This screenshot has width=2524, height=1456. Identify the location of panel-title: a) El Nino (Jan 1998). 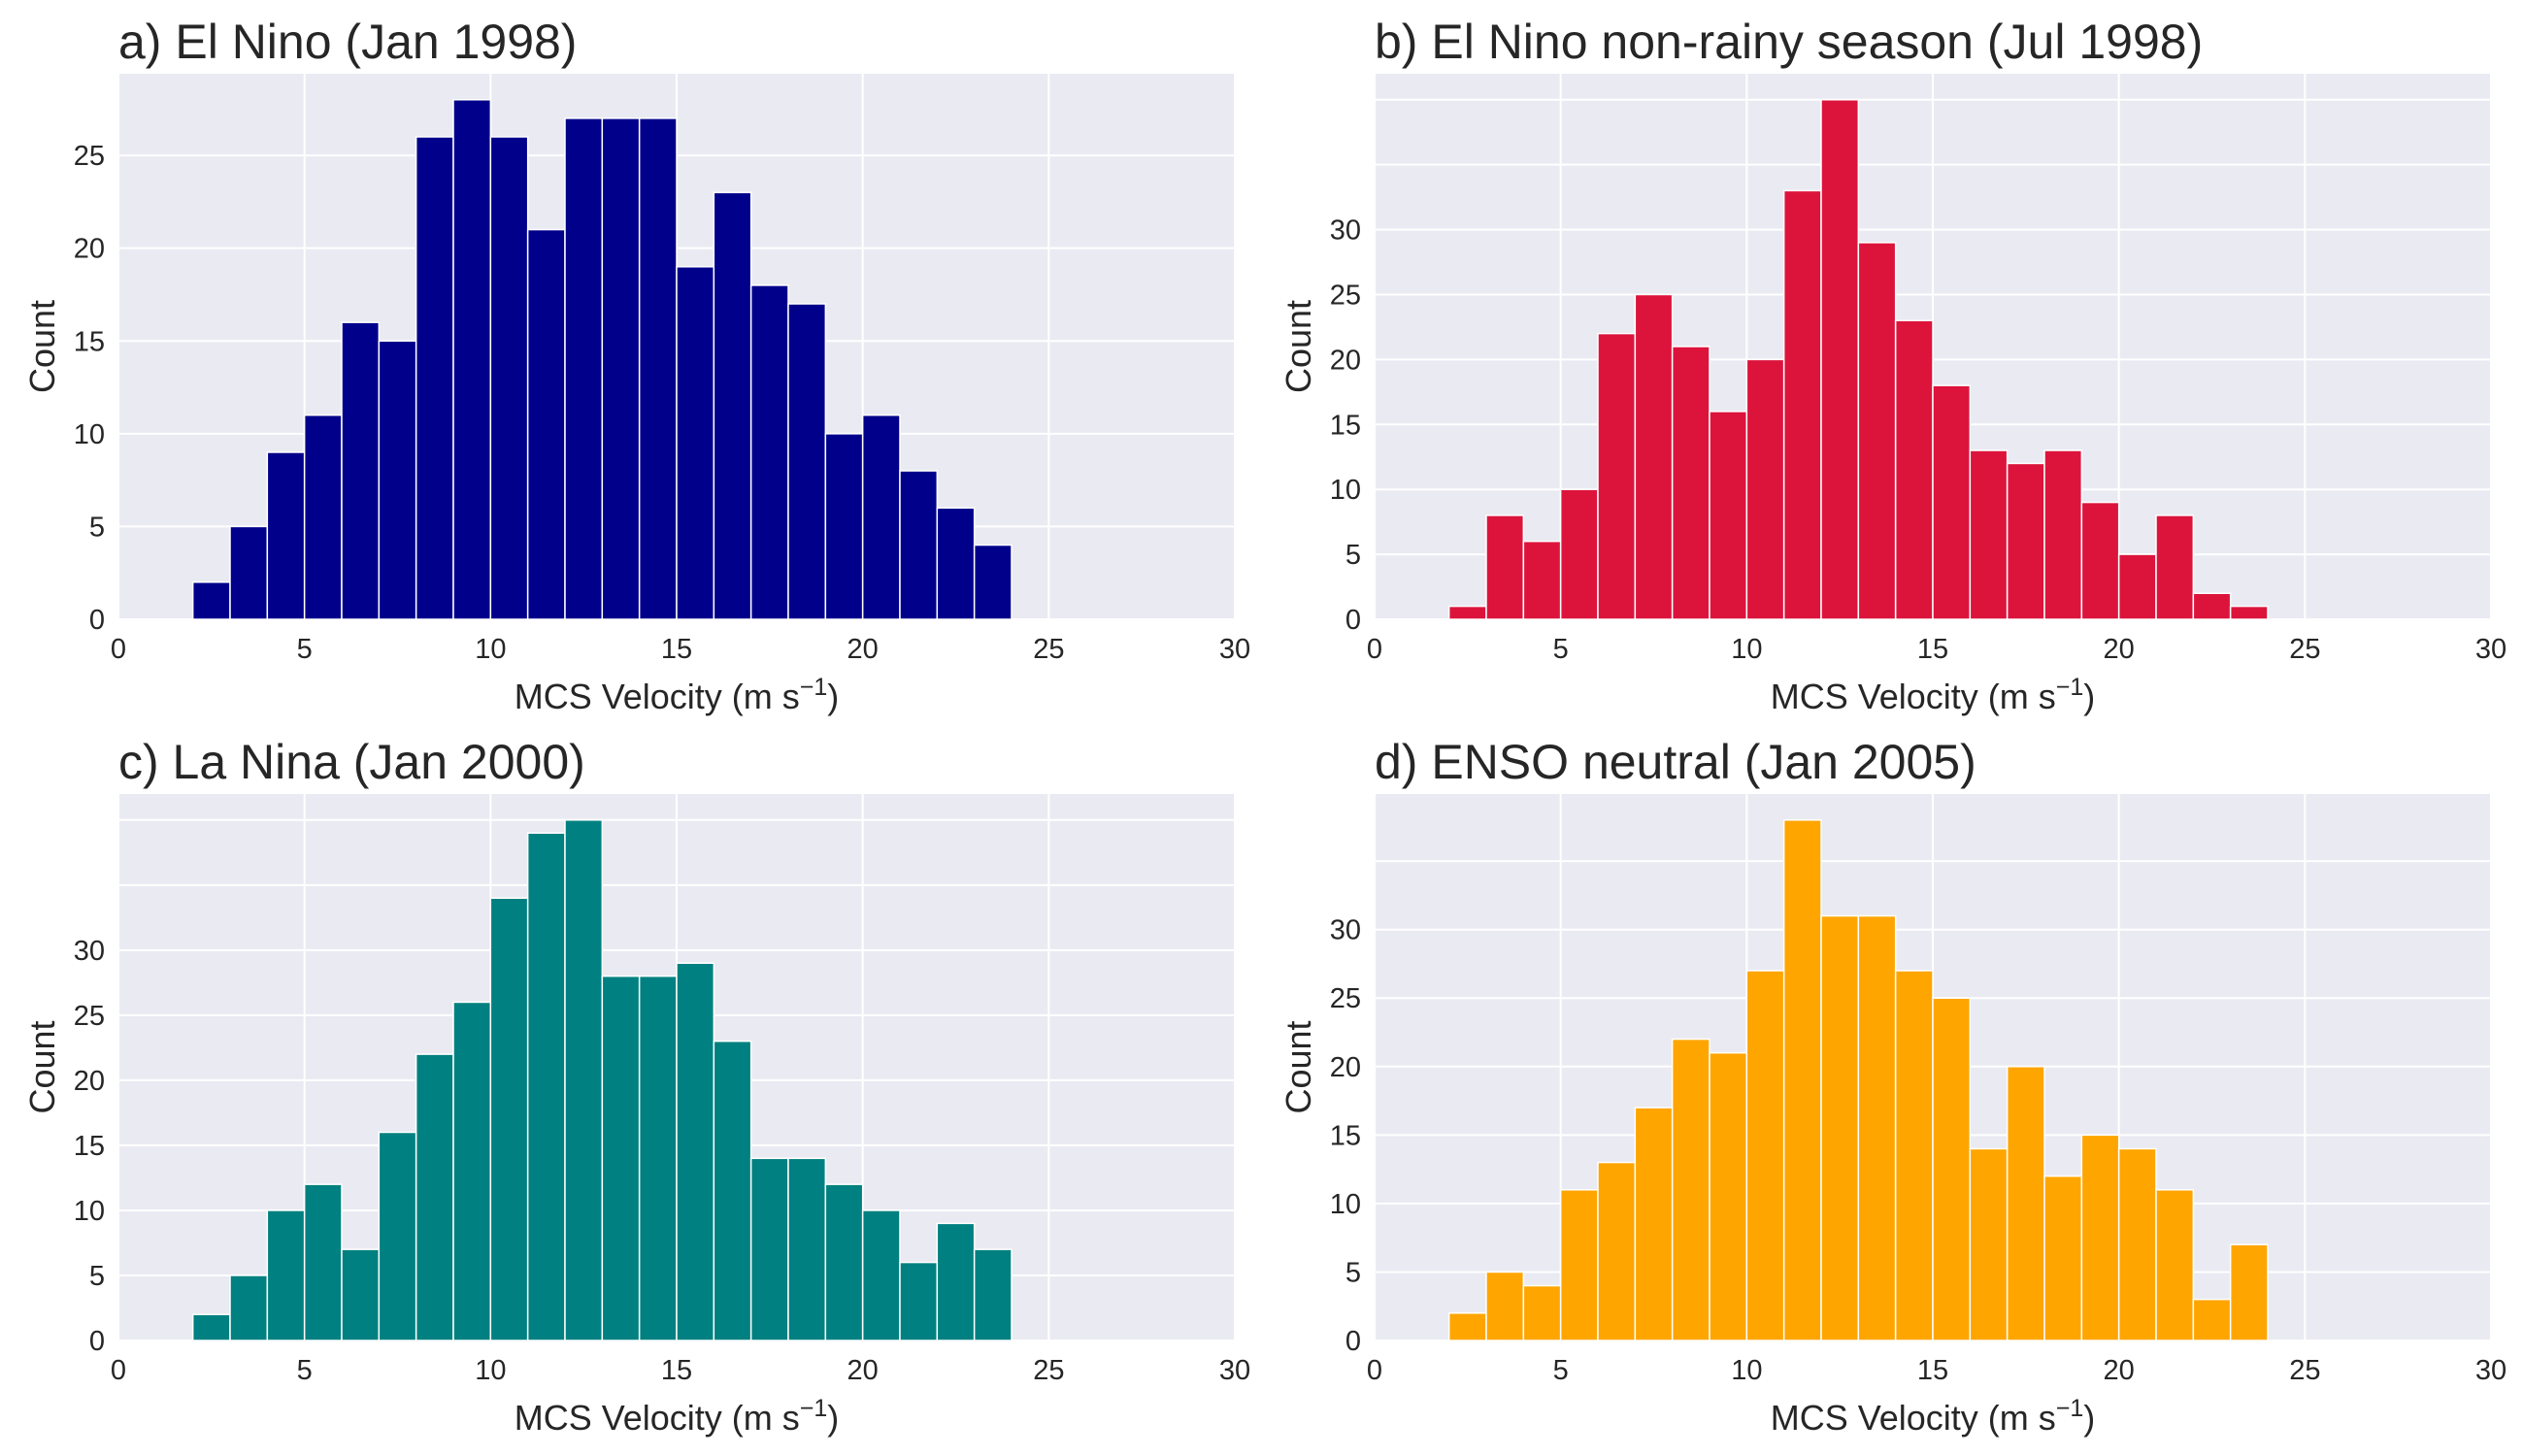
(347, 42).